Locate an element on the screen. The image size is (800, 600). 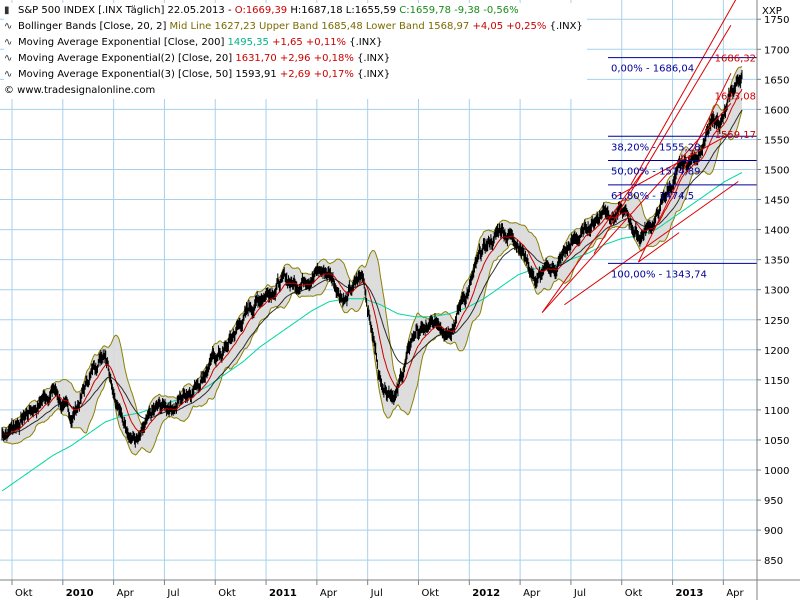
close-value: C:1659,78 -9,38 -0,56% is located at coordinates (459, 10).